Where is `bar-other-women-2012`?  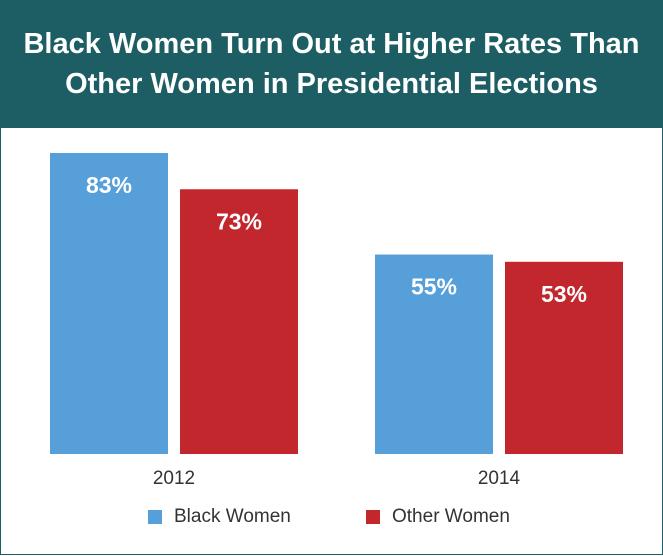
bar-other-women-2012 is located at coordinates (239, 321).